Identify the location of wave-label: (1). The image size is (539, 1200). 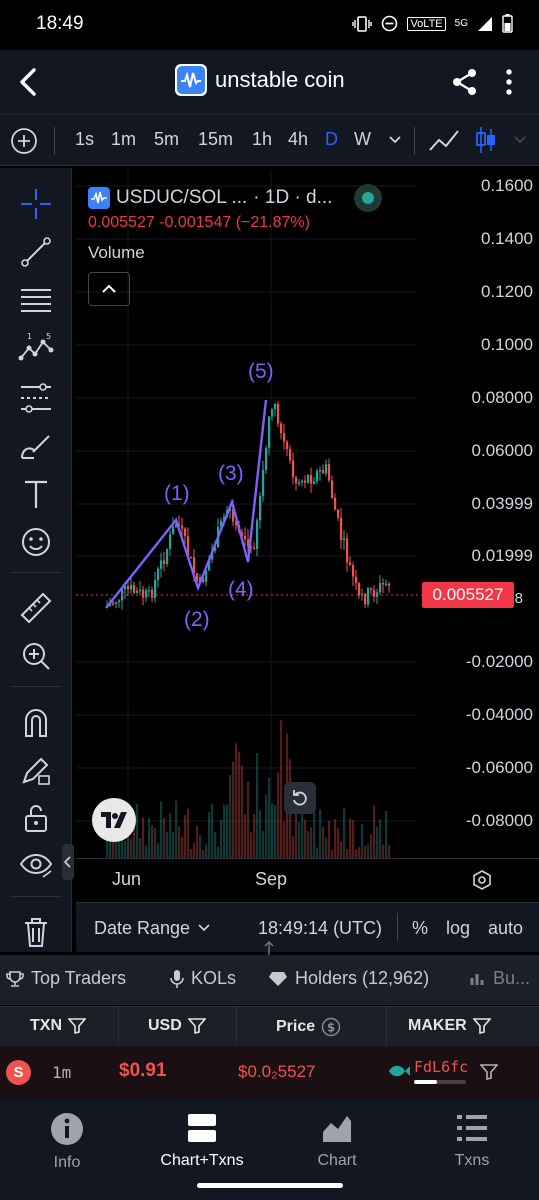
(177, 493).